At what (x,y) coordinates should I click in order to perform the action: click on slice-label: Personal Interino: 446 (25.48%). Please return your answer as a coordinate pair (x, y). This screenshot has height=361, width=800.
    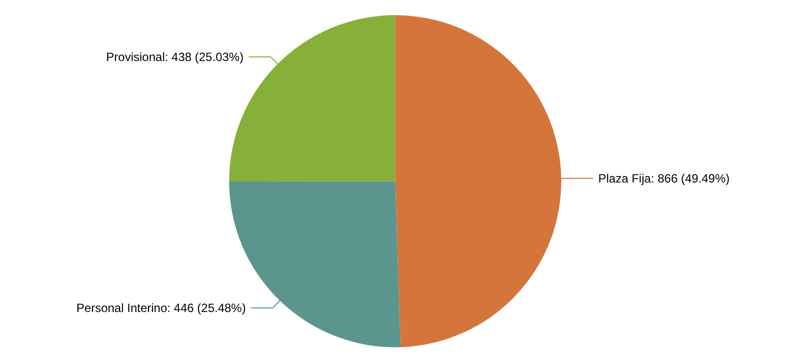
    Looking at the image, I should click on (161, 307).